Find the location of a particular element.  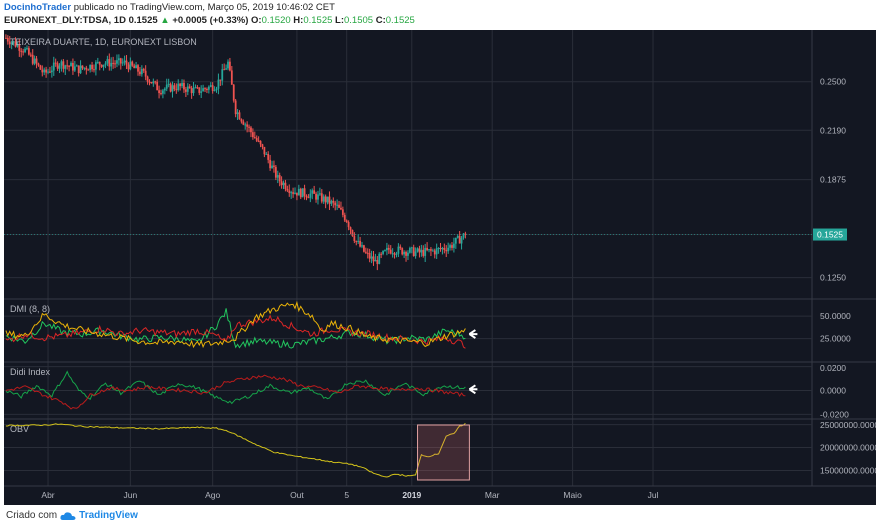

tradingview-brand: TradingView is located at coordinates (108, 515).